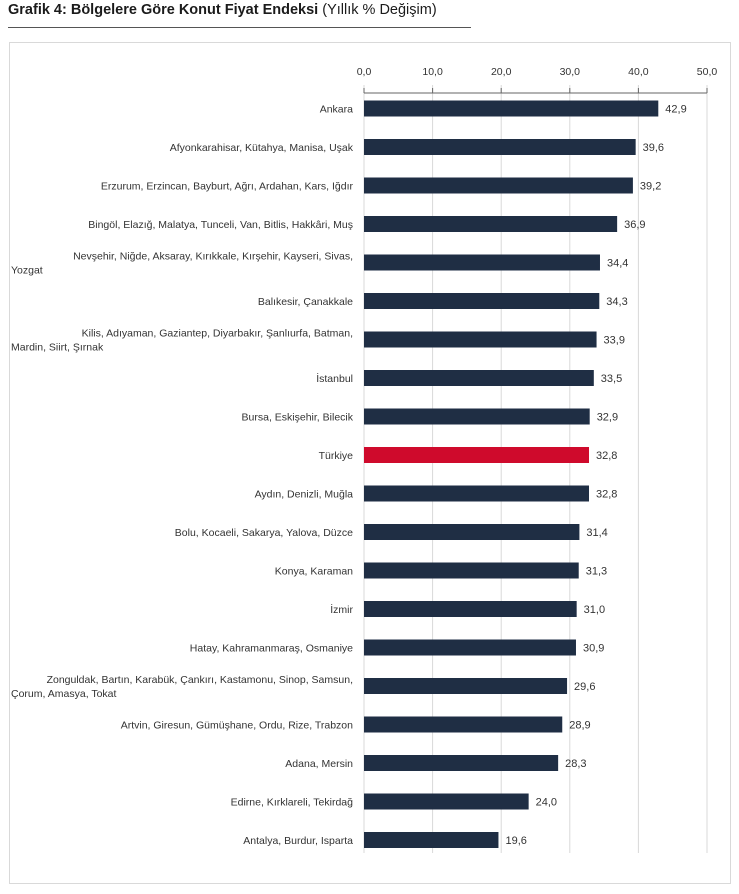 Image resolution: width=739 pixels, height=894 pixels. Describe the element at coordinates (305, 302) in the screenshot. I see `category-label: Balıkesir, Çanakkale` at that location.